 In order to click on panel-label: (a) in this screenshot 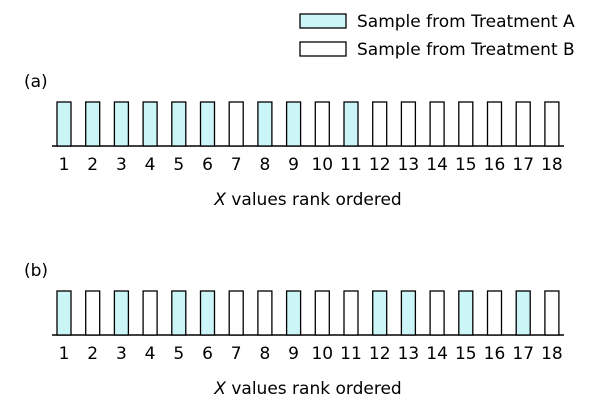, I will do `click(36, 82)`.